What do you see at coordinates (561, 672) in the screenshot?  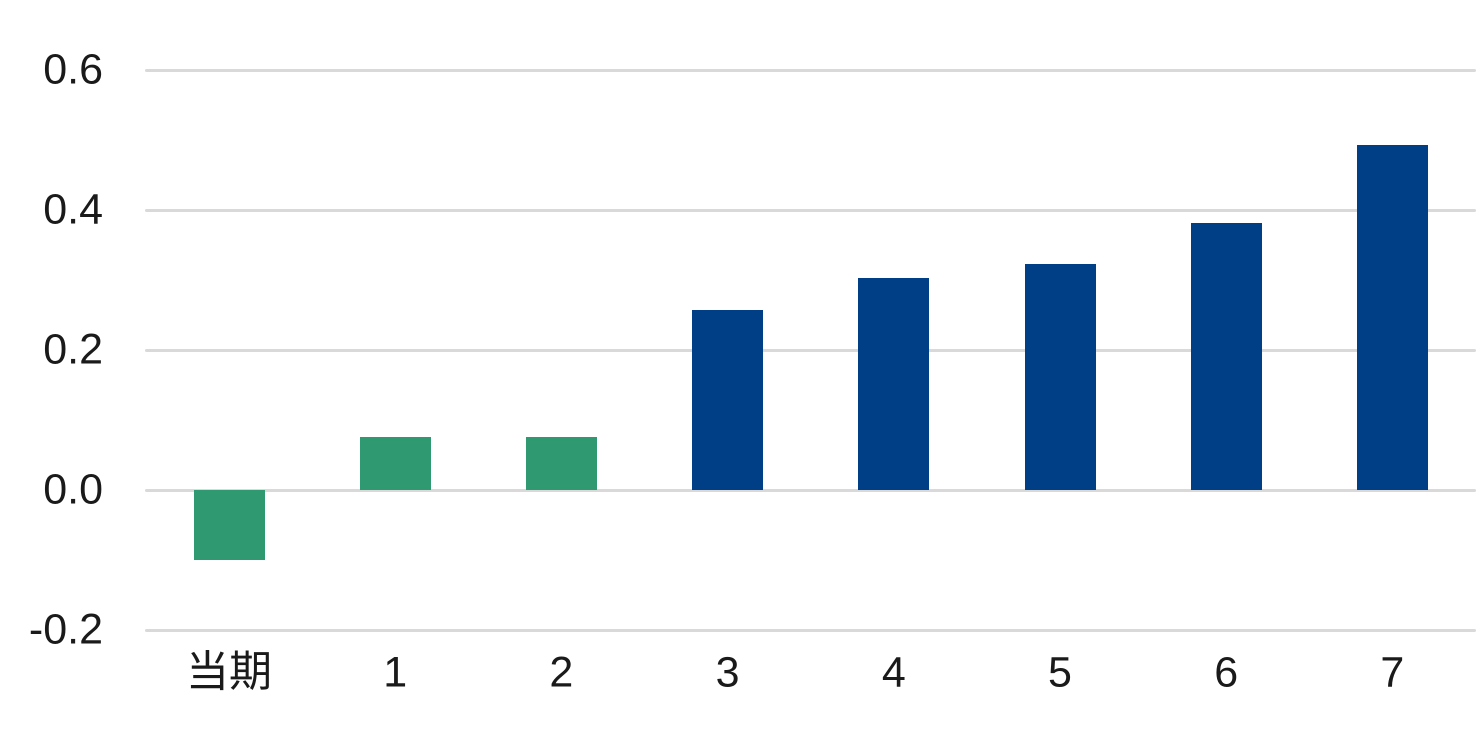 I see `x-tick-label-2: 2` at bounding box center [561, 672].